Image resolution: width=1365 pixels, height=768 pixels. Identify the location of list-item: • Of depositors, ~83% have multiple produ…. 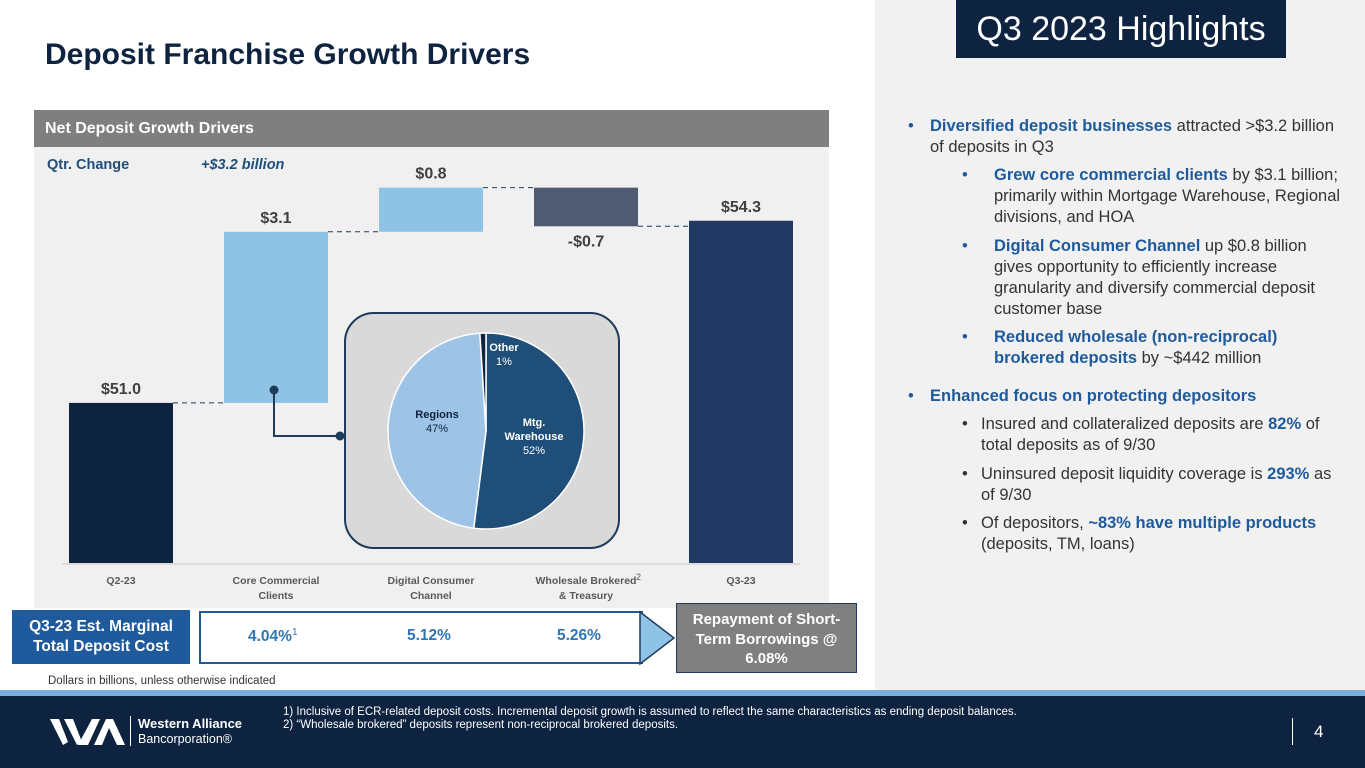
(1139, 533).